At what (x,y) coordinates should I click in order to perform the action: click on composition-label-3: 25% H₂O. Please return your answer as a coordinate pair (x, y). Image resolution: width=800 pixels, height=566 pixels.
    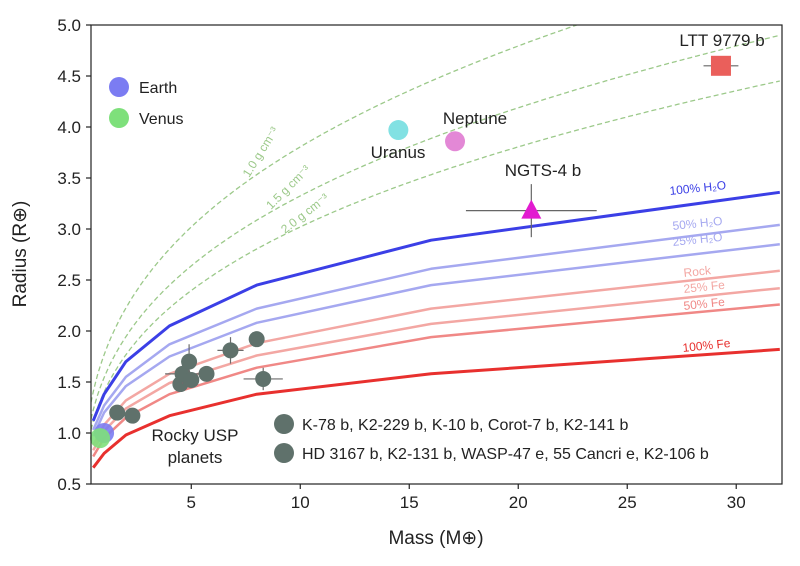
    Looking at the image, I should click on (697, 239).